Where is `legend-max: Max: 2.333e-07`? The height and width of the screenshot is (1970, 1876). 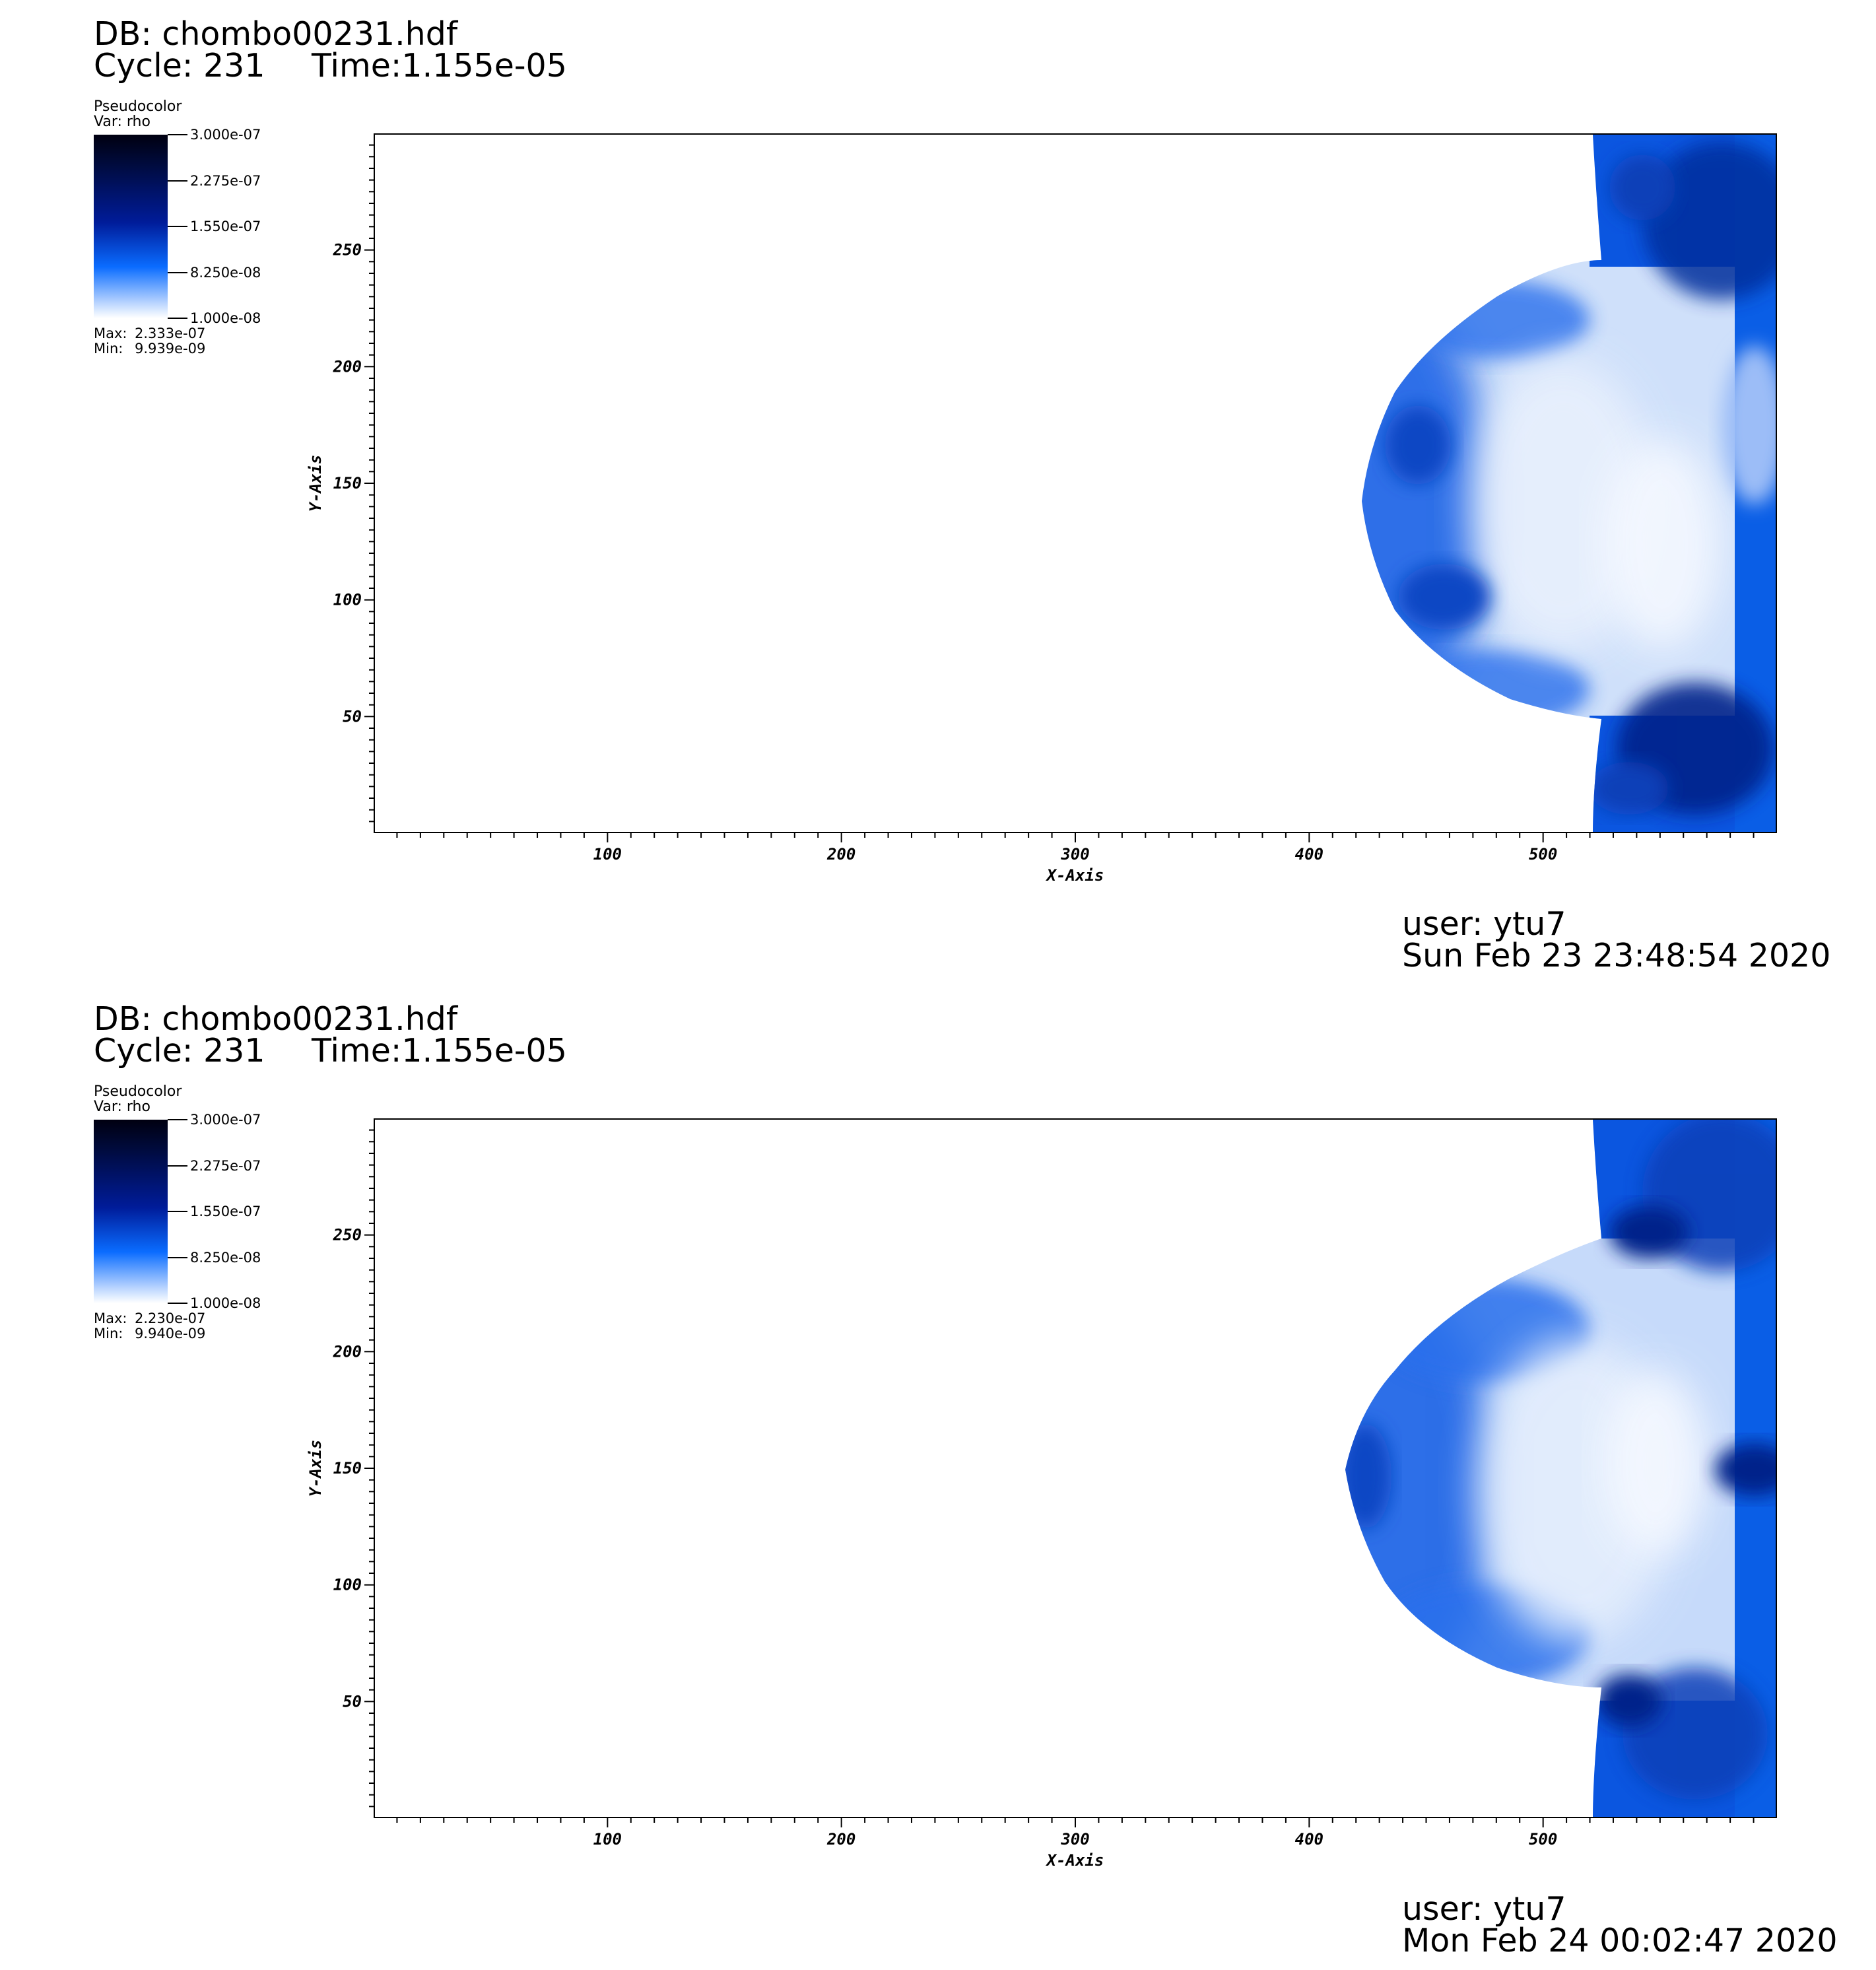 legend-max: Max: 2.333e-07 is located at coordinates (149, 333).